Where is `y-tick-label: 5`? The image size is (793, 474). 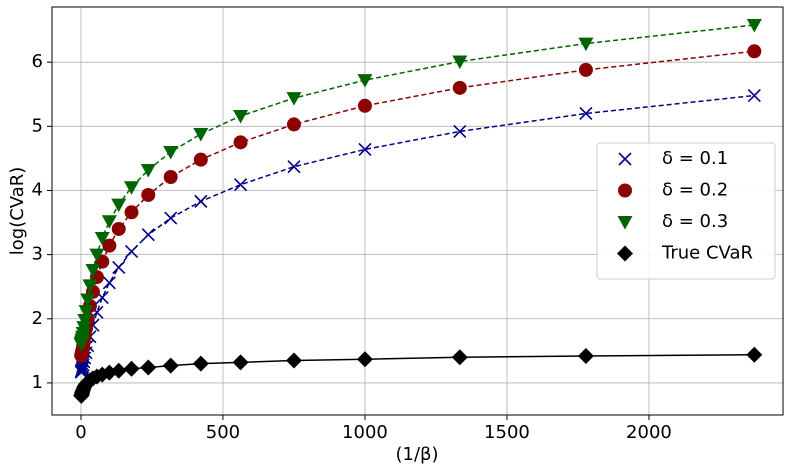 y-tick-label: 5 is located at coordinates (37, 125).